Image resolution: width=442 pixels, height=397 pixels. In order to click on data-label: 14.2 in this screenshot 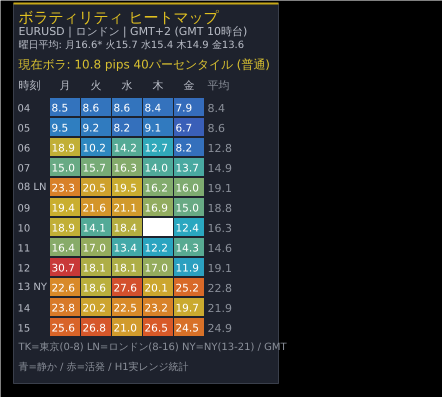, I will do `click(125, 148)`.